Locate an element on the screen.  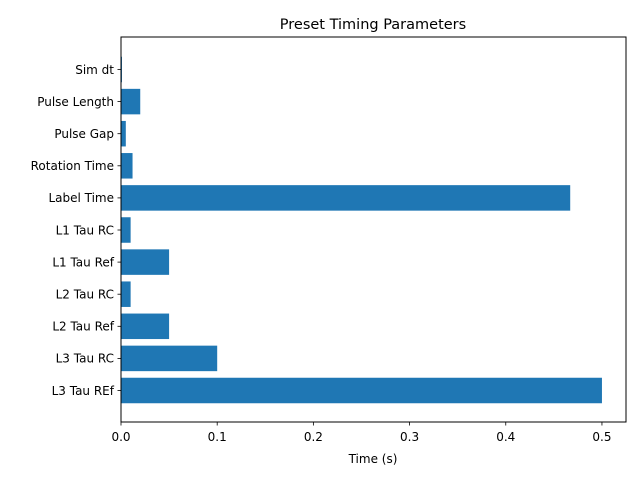
y-tick-label: L2 Tau Ref is located at coordinates (83, 327).